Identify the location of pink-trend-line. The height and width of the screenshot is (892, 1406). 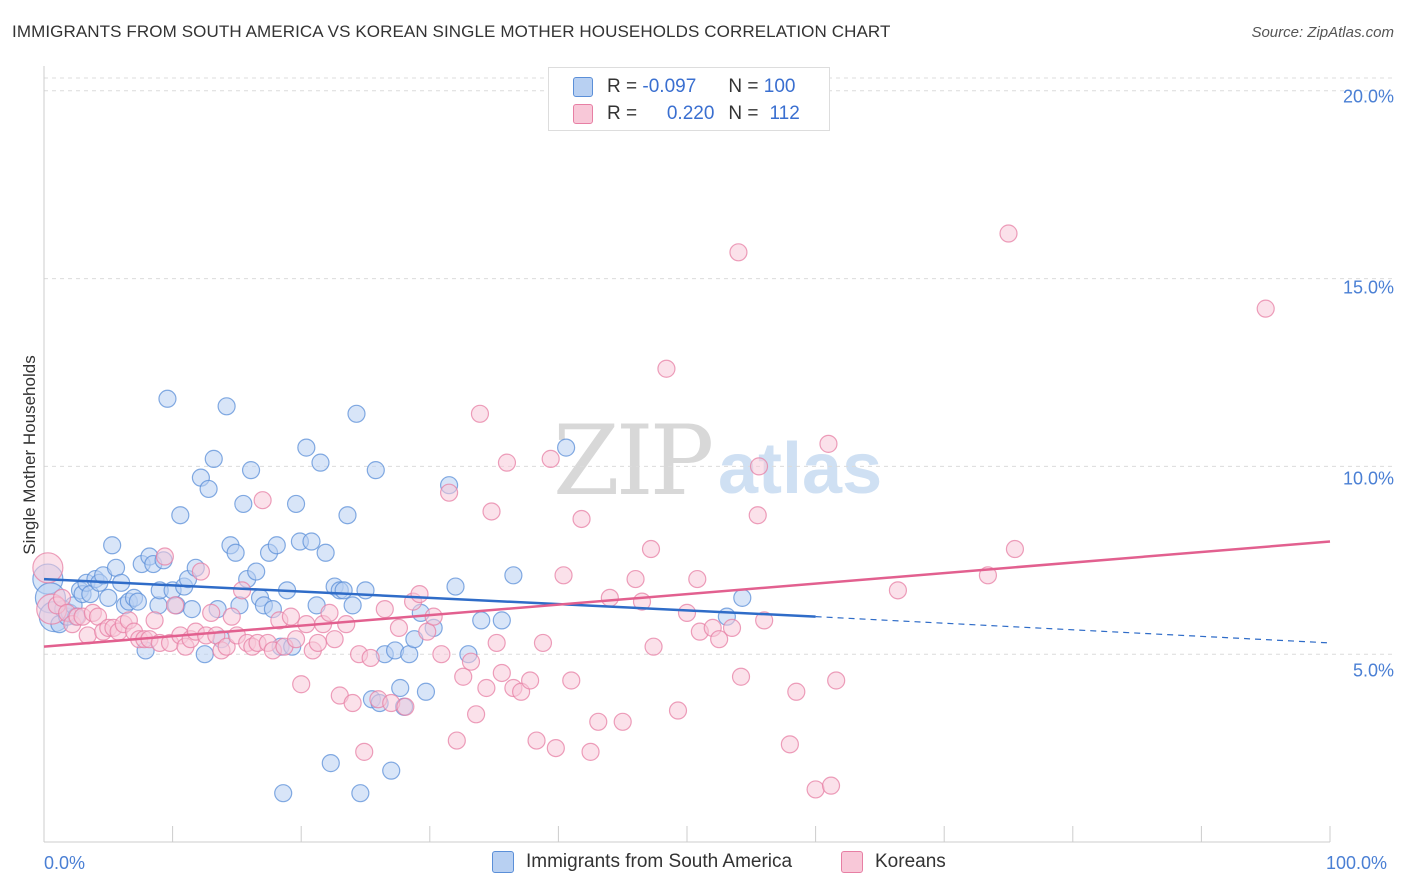
(687, 594).